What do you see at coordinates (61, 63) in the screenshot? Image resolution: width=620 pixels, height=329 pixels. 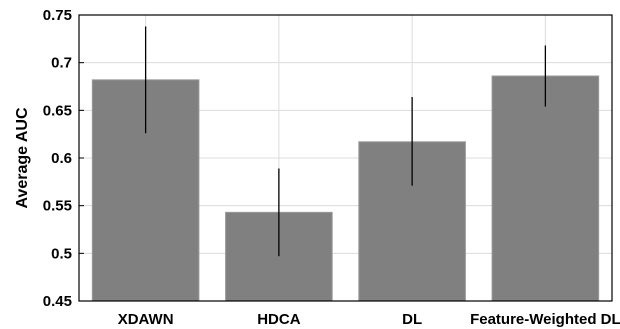 I see `y-tick-label: 0.7` at bounding box center [61, 63].